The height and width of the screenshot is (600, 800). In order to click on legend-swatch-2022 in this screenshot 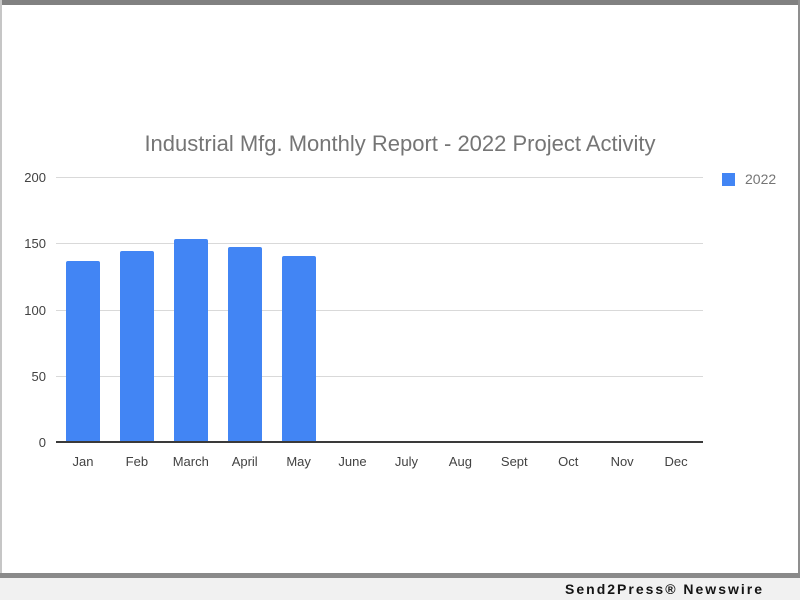, I will do `click(728, 179)`.